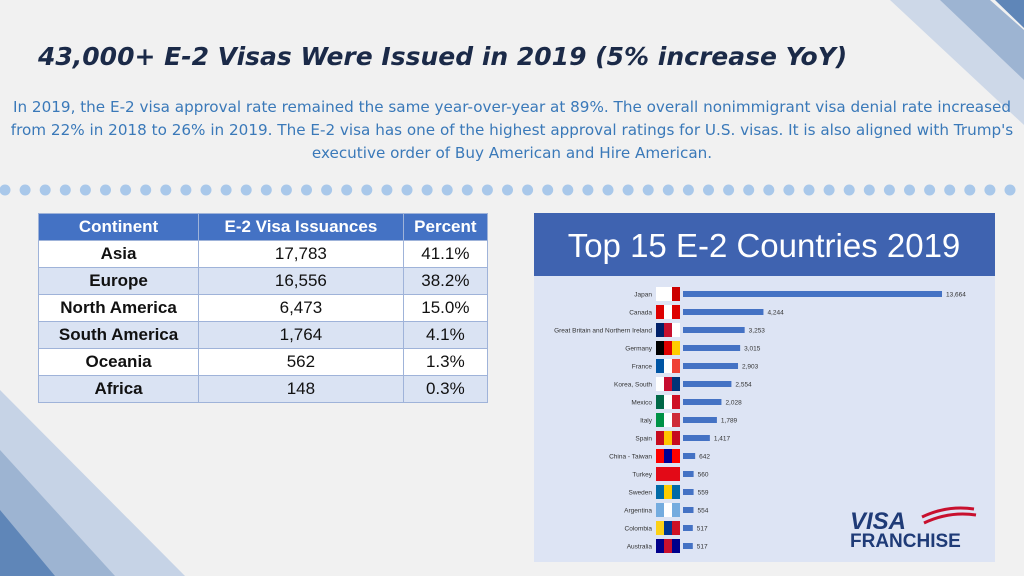  I want to click on value-label: 2,554, so click(743, 385).